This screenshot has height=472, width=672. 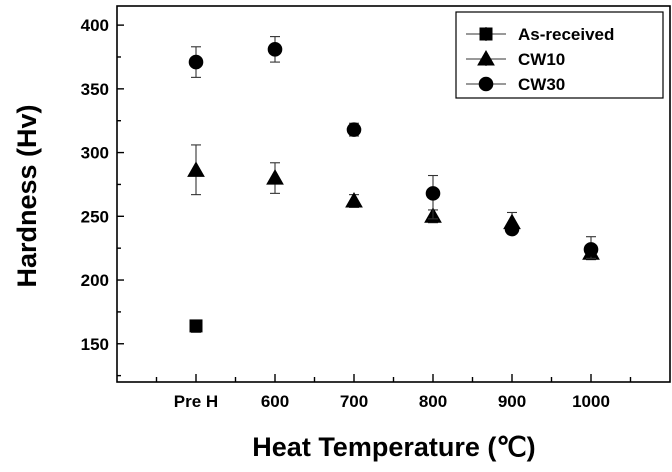 I want to click on y-tick-label: 400, so click(x=95, y=25).